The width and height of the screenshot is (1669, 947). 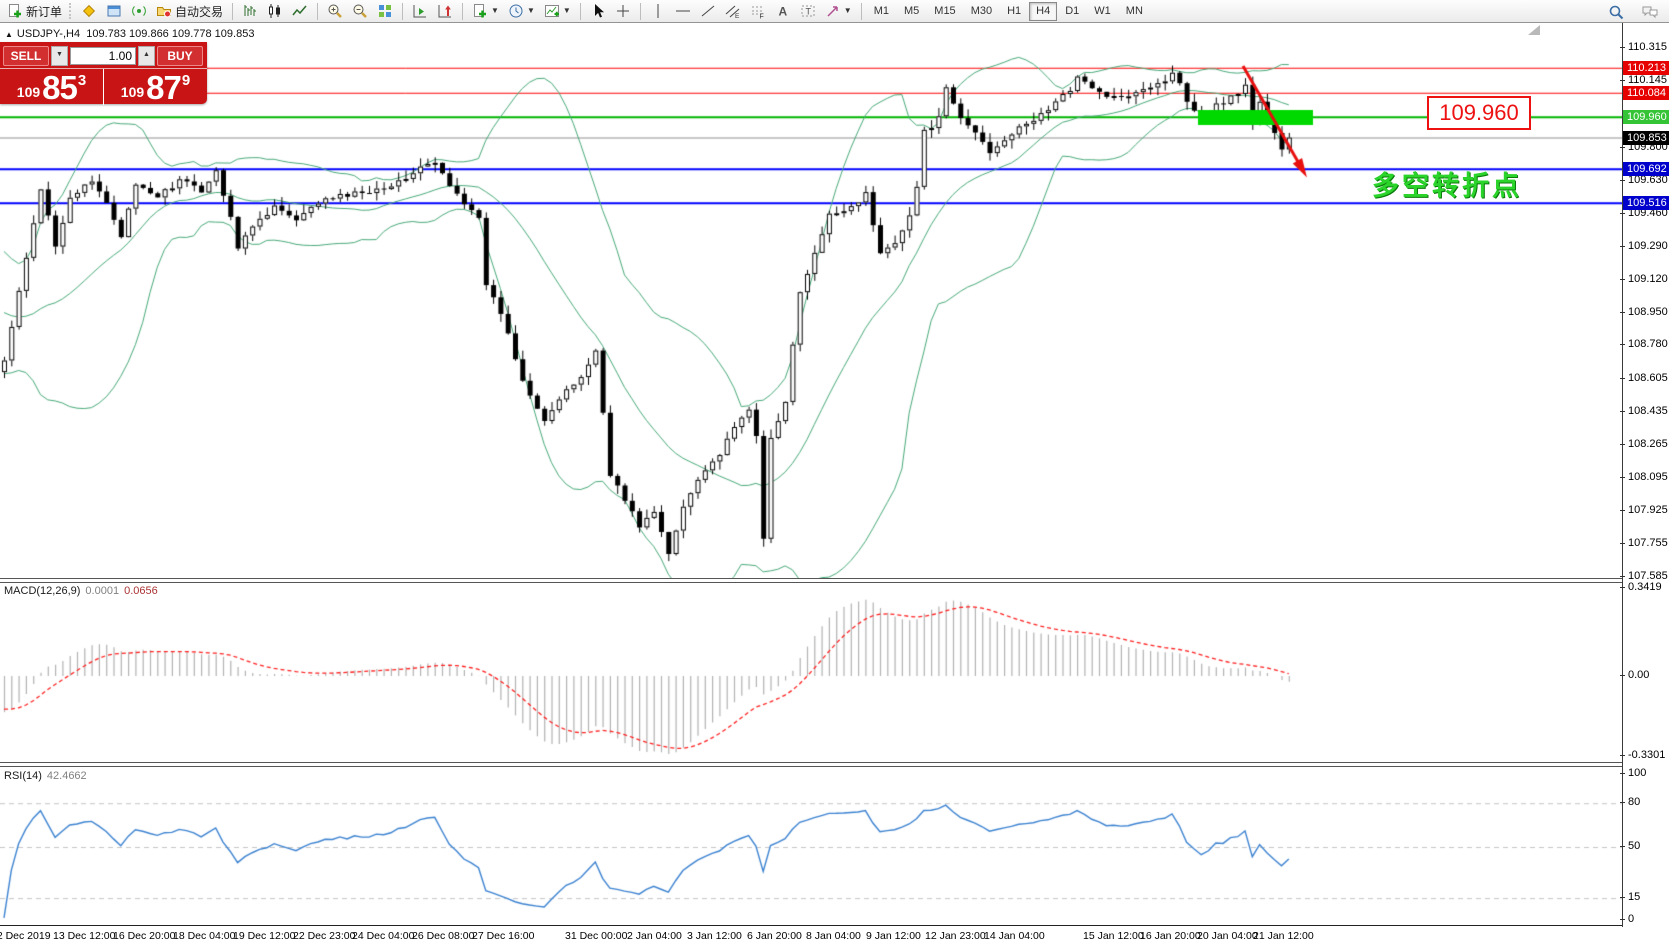 I want to click on timeframe-h1-button: H1, so click(x=1014, y=11).